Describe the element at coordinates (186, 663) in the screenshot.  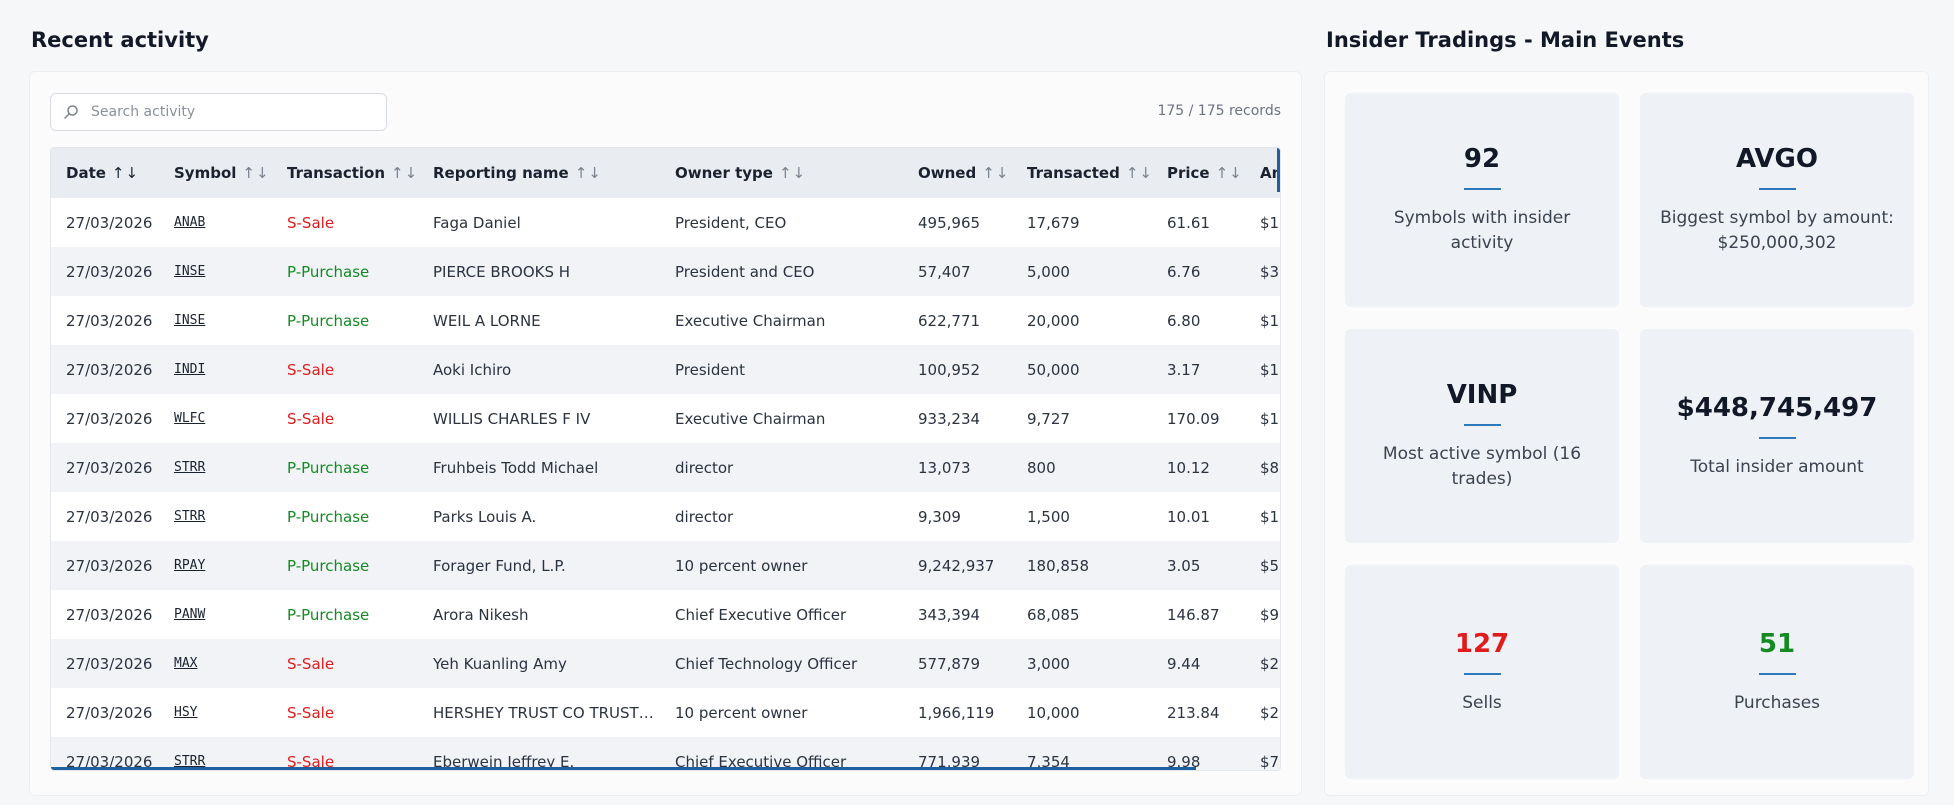
I see `symbol-link: MAX` at that location.